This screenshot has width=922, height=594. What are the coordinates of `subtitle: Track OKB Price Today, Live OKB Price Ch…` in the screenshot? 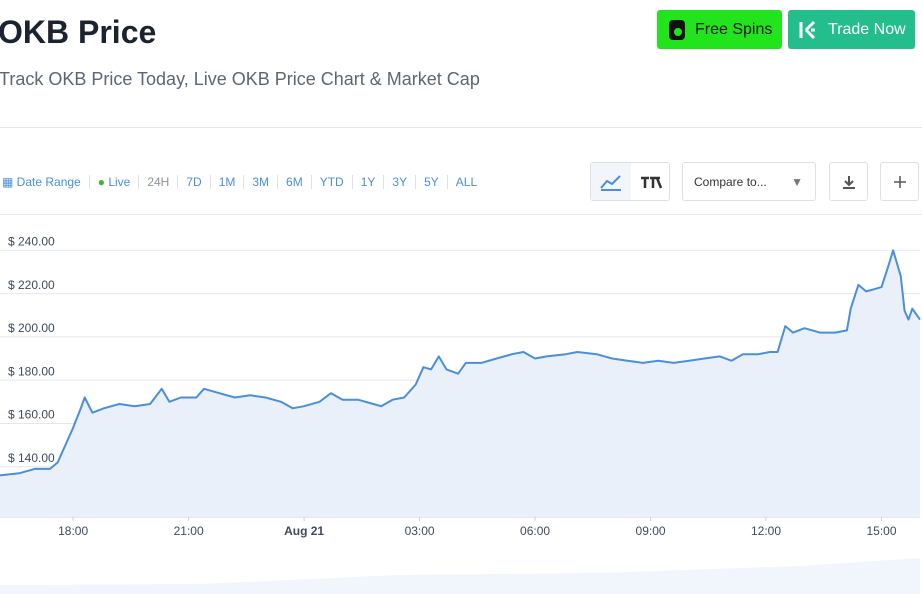 It's located at (240, 79).